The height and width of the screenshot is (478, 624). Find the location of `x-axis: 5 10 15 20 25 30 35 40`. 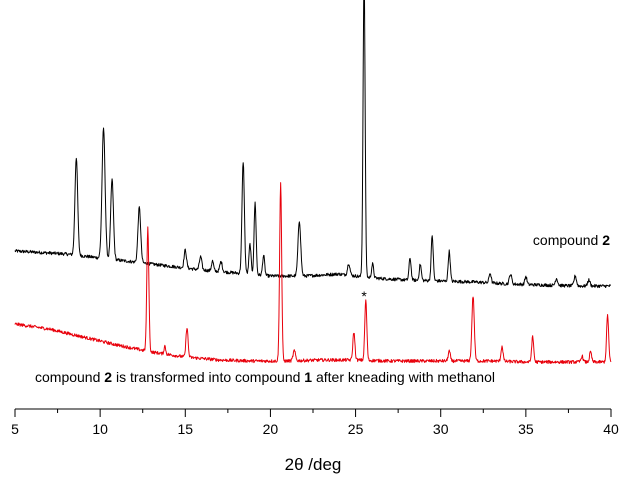

x-axis: 5 10 15 20 25 30 35 40 is located at coordinates (315, 422).